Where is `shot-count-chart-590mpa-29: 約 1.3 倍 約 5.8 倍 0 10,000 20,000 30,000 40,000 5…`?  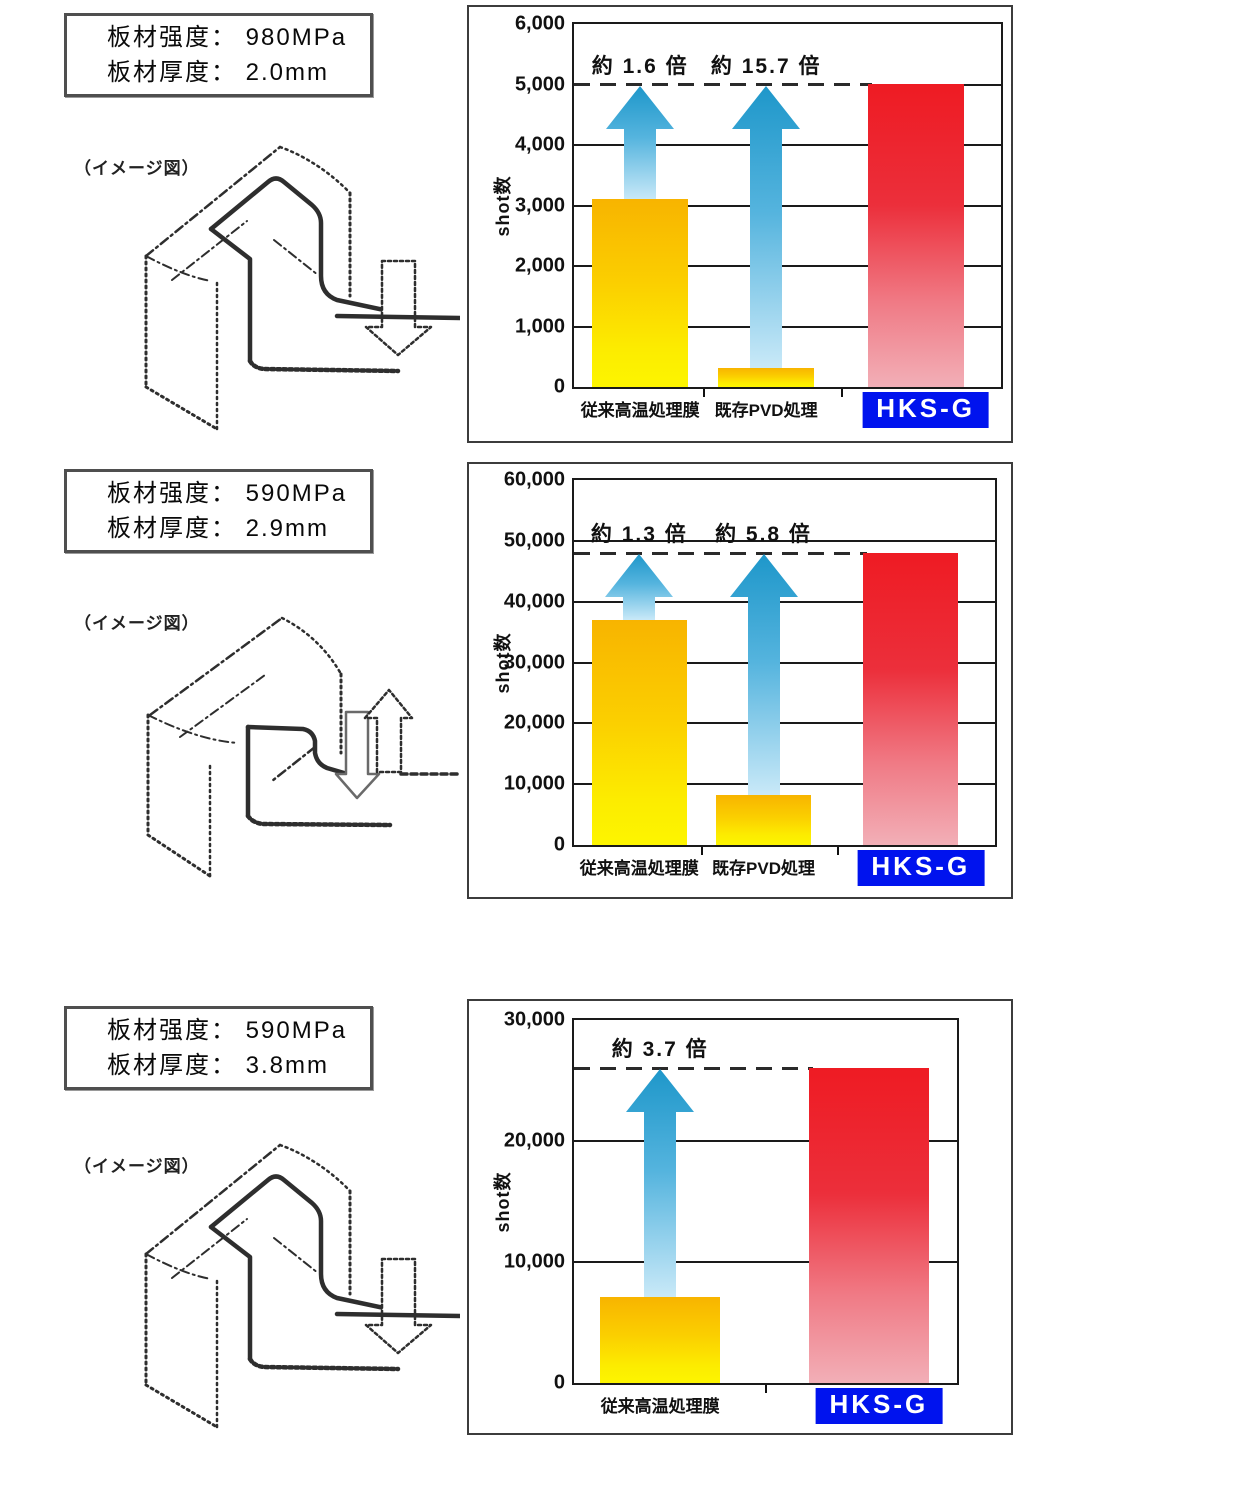 shot-count-chart-590mpa-29: 約 1.3 倍 約 5.8 倍 0 10,000 20,000 30,000 40,000 5… is located at coordinates (740, 680).